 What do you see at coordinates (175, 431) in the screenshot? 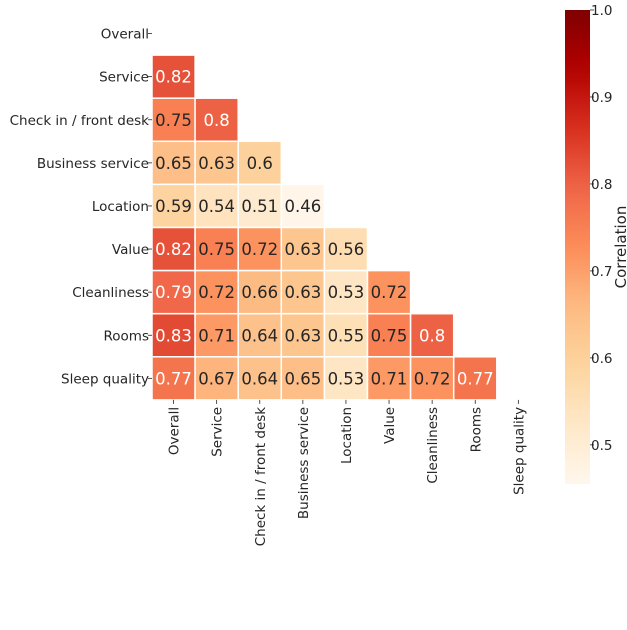
I see `x-tick-label: Overall` at bounding box center [175, 431].